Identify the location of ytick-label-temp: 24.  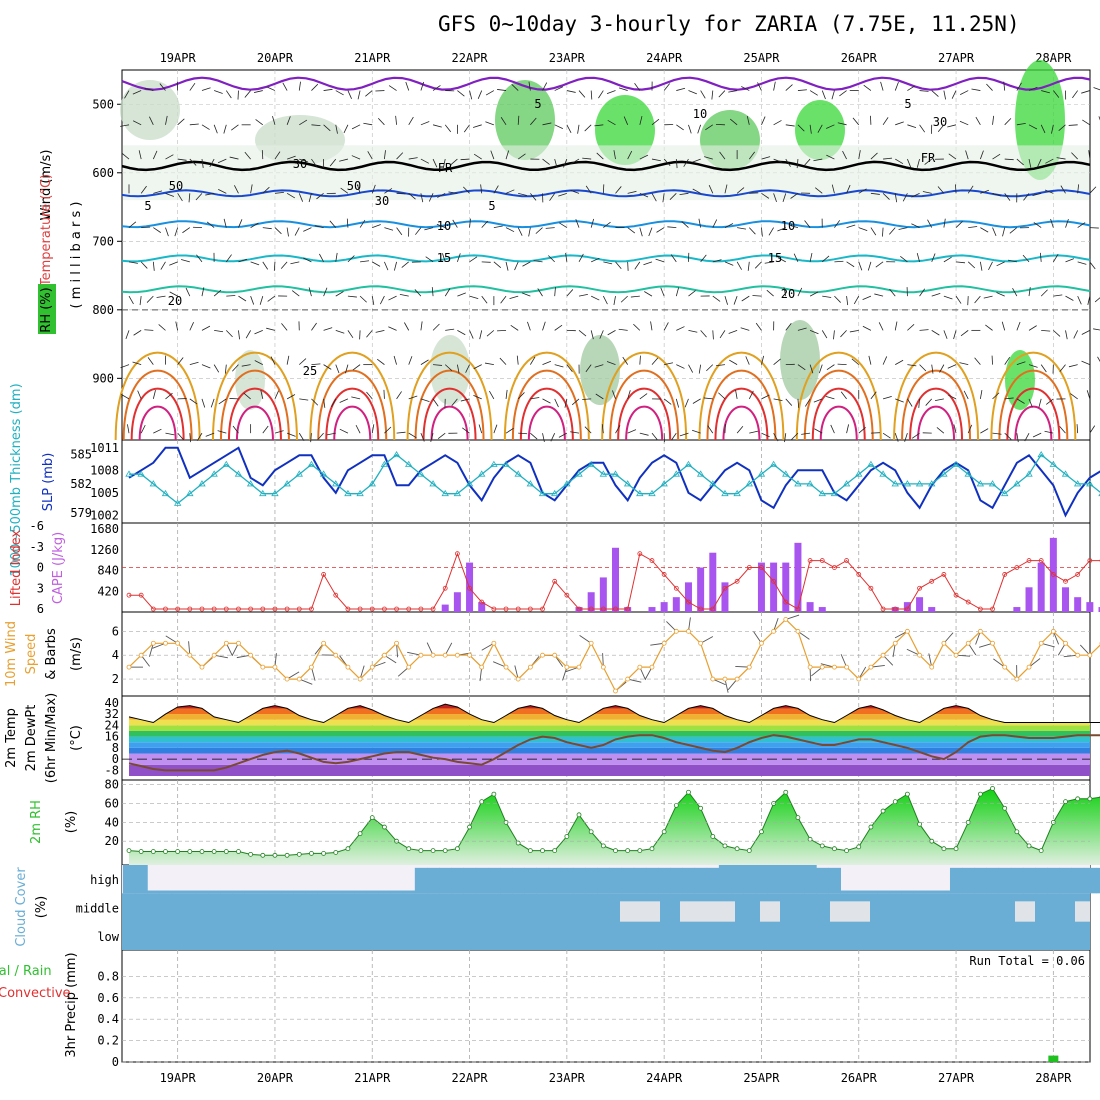
(112, 725).